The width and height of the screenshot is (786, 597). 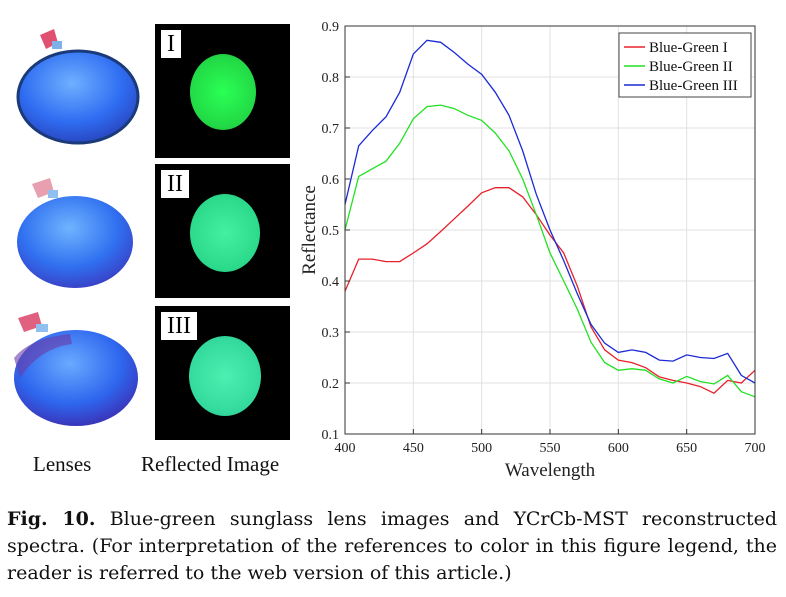 I want to click on panel-numeral: III, so click(x=179, y=326).